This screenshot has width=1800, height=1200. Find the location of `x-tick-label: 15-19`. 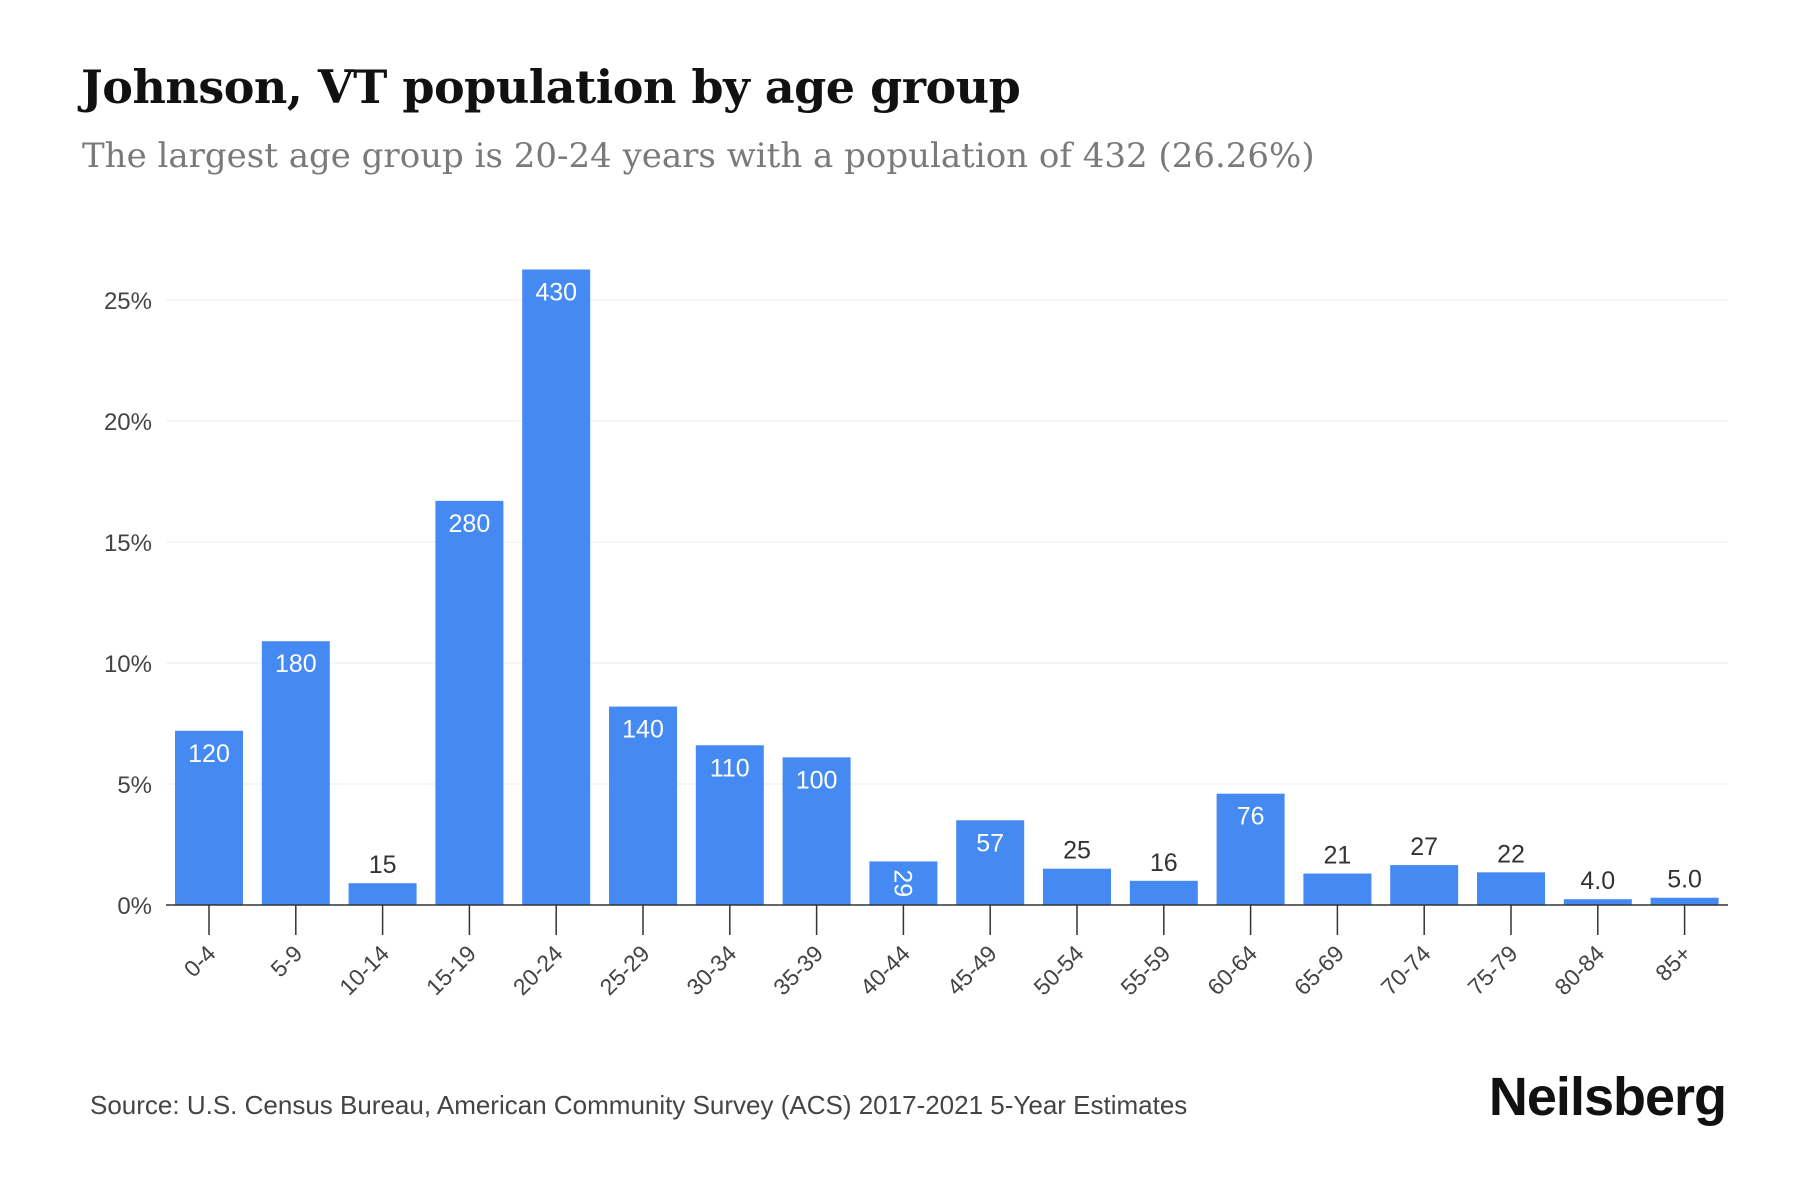

x-tick-label: 15-19 is located at coordinates (451, 970).